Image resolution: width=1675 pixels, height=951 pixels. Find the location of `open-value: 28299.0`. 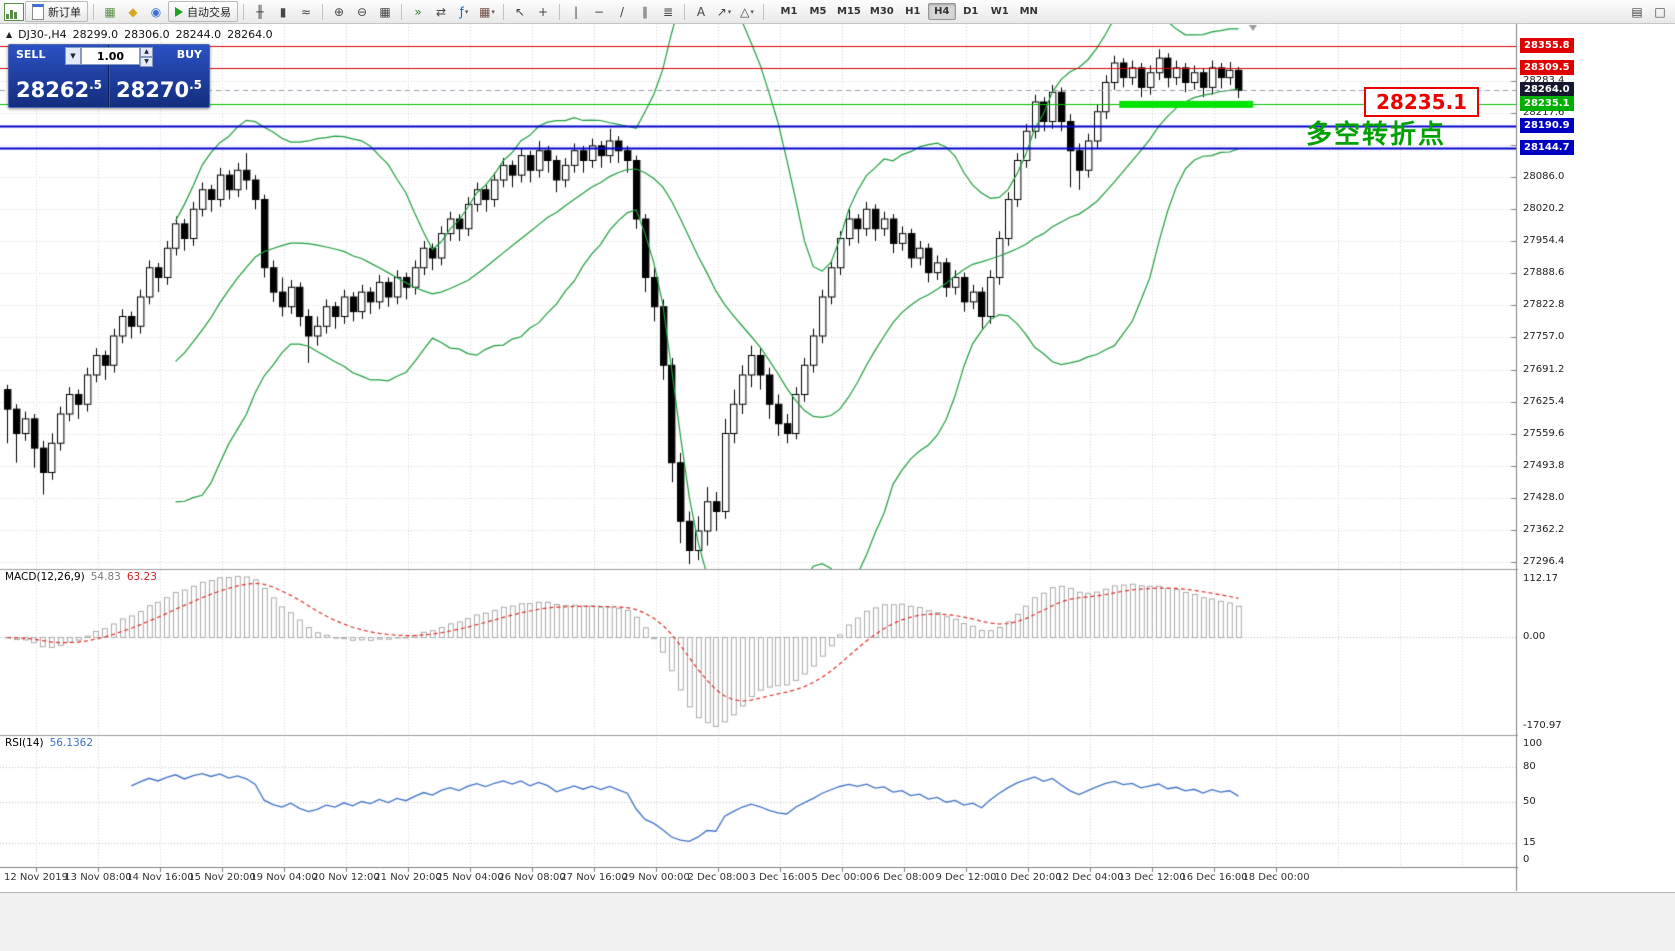

open-value: 28299.0 is located at coordinates (95, 34).